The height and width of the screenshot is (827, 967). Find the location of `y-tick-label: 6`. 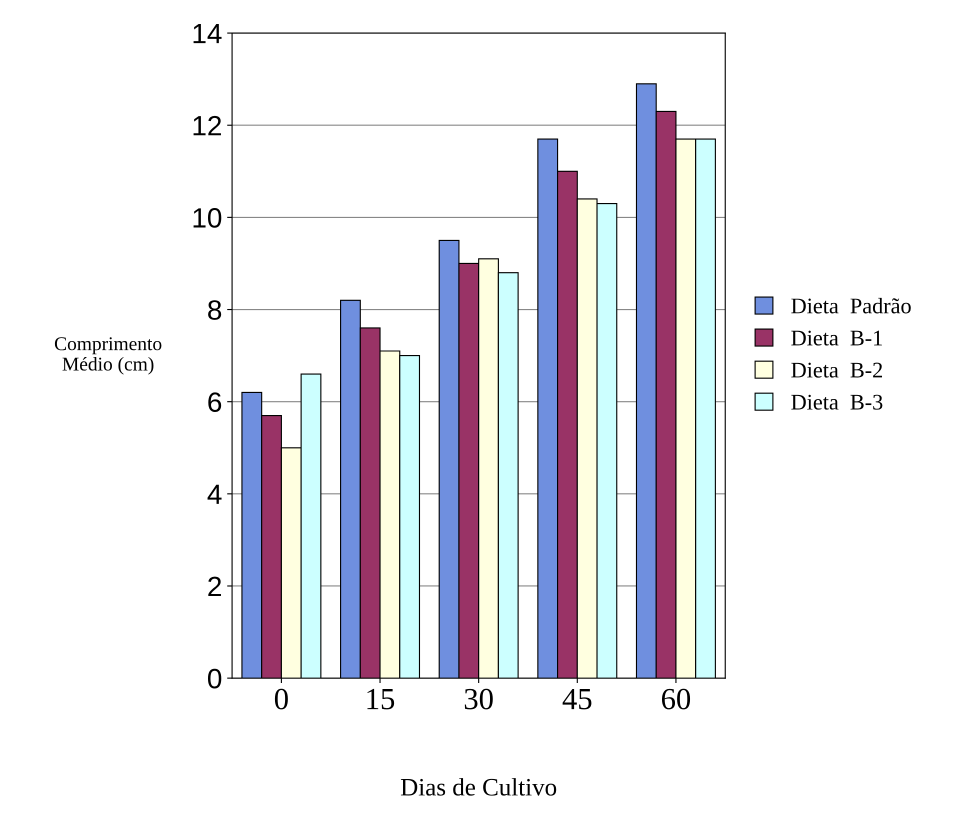

y-tick-label: 6 is located at coordinates (215, 402).